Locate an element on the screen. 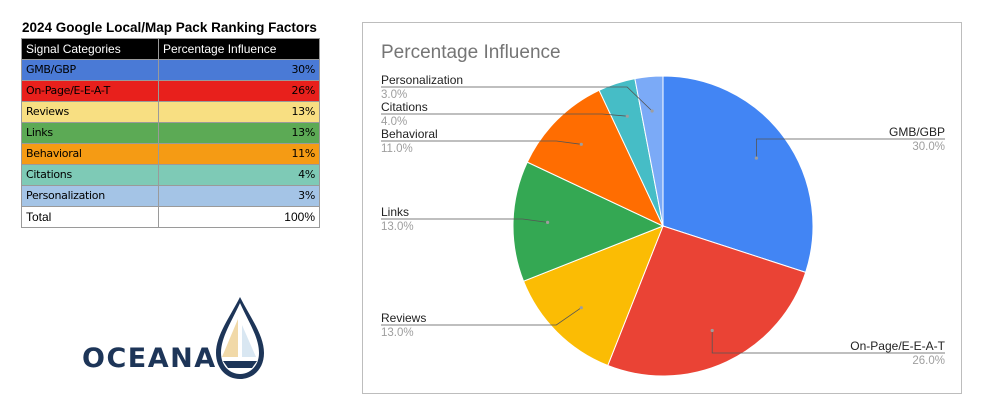 This screenshot has height=418, width=985. pie-slice-personalization is located at coordinates (649, 151).